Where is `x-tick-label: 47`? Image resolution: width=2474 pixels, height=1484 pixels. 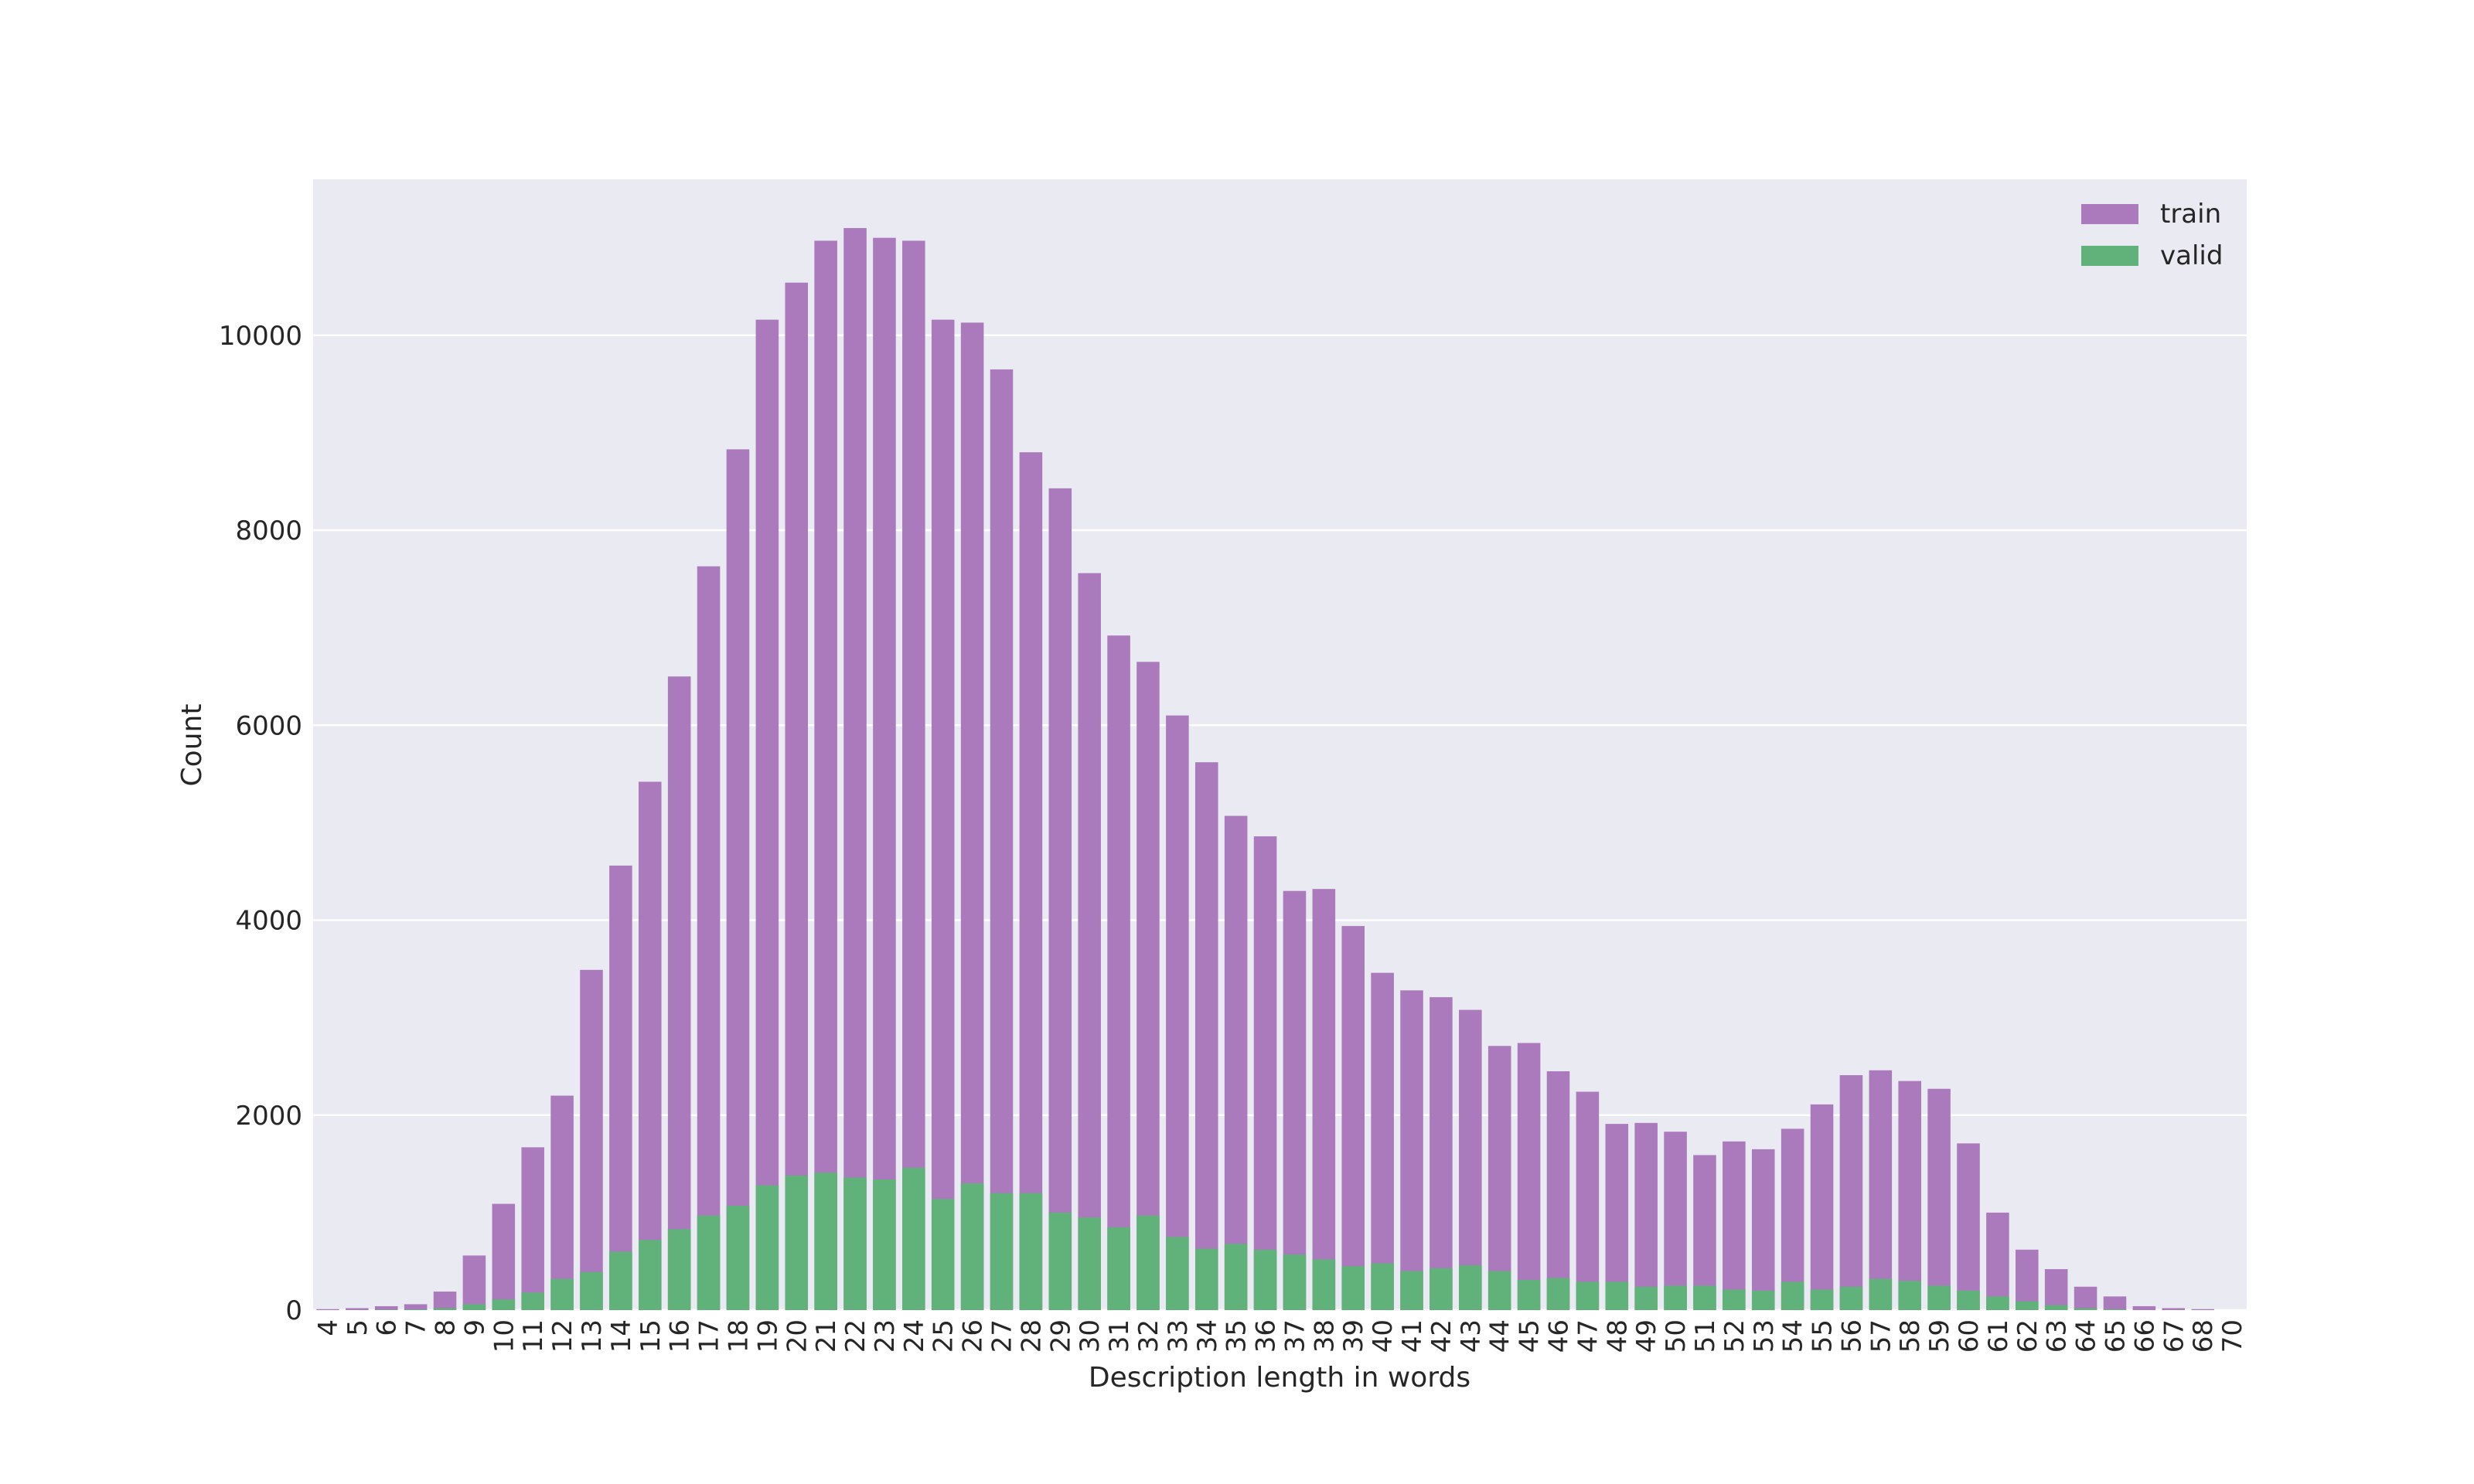 x-tick-label: 47 is located at coordinates (1588, 1336).